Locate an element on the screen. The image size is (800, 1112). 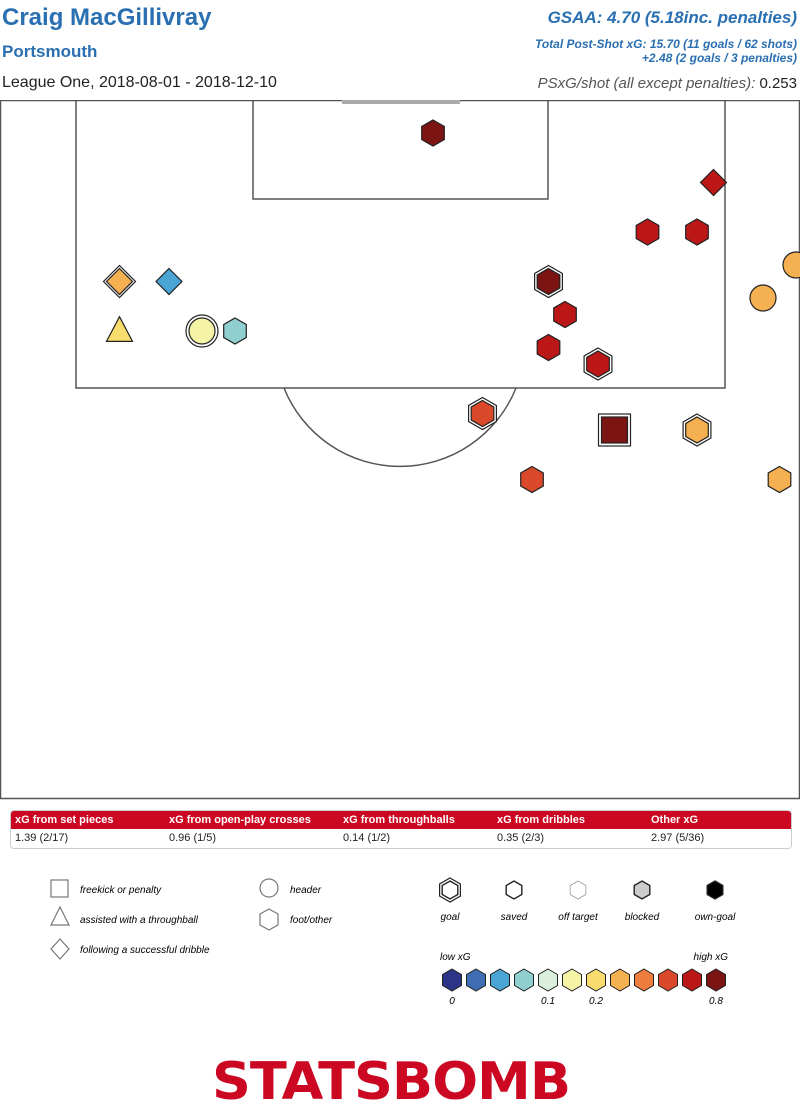
outcome-icons is located at coordinates (581, 890).